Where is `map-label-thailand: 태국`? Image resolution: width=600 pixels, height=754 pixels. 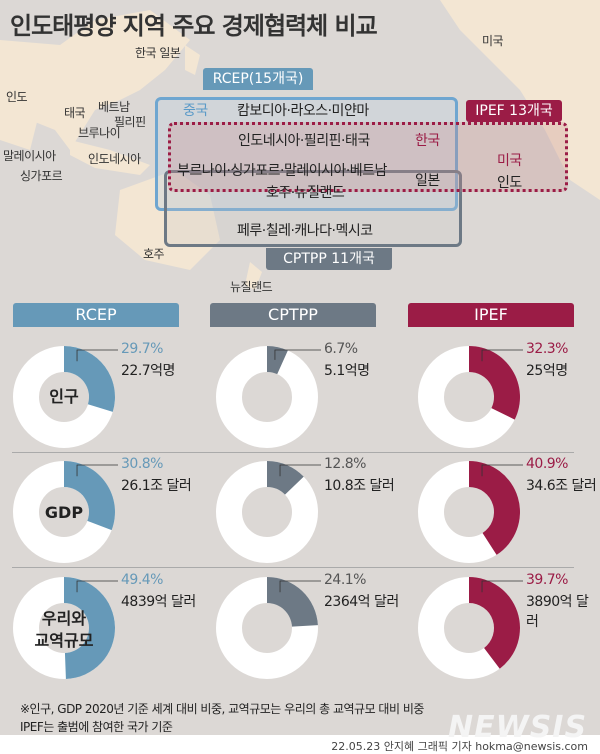 map-label-thailand: 태국 is located at coordinates (75, 113).